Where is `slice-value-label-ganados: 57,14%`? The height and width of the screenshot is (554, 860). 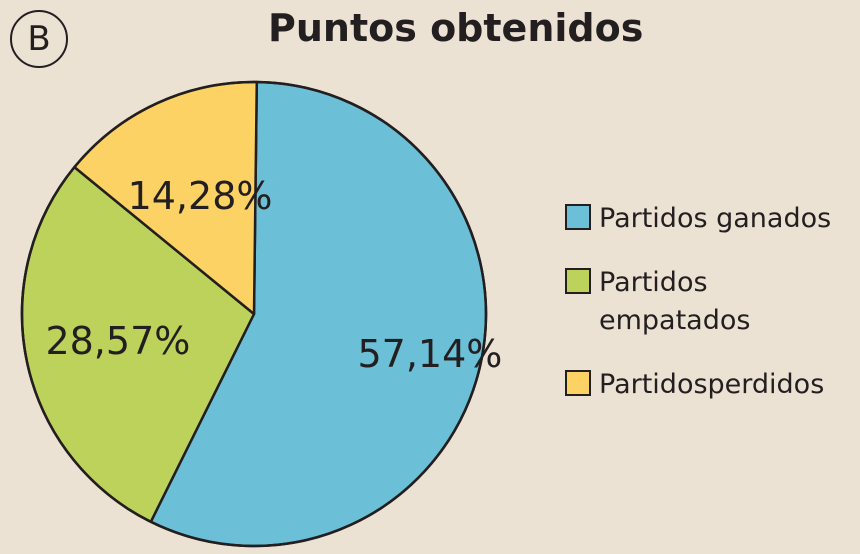 slice-value-label-ganados: 57,14% is located at coordinates (429, 354).